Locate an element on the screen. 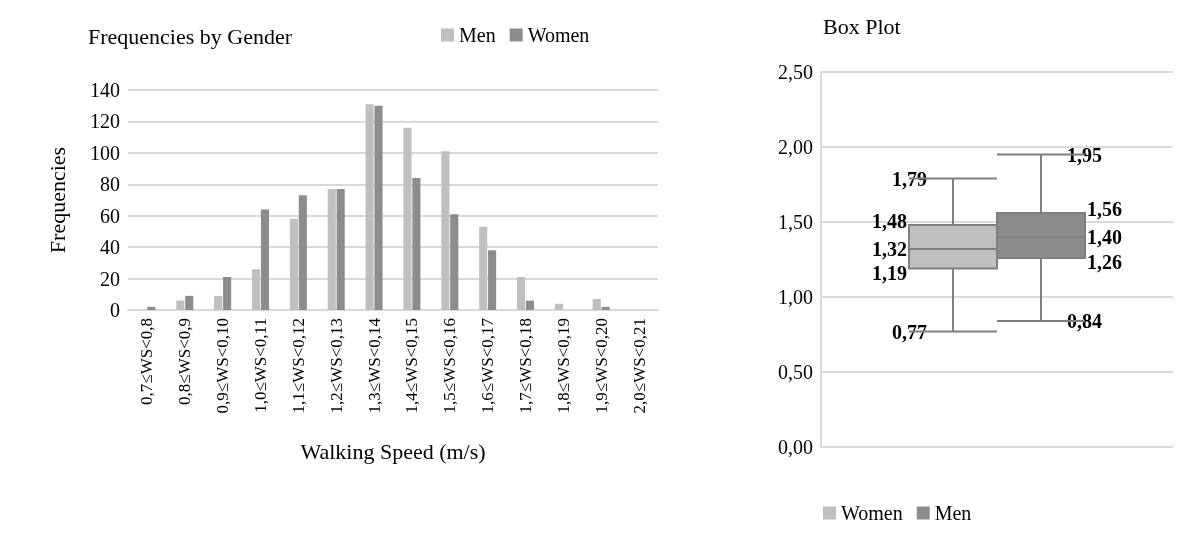  text: 1,40 is located at coordinates (1104, 237).